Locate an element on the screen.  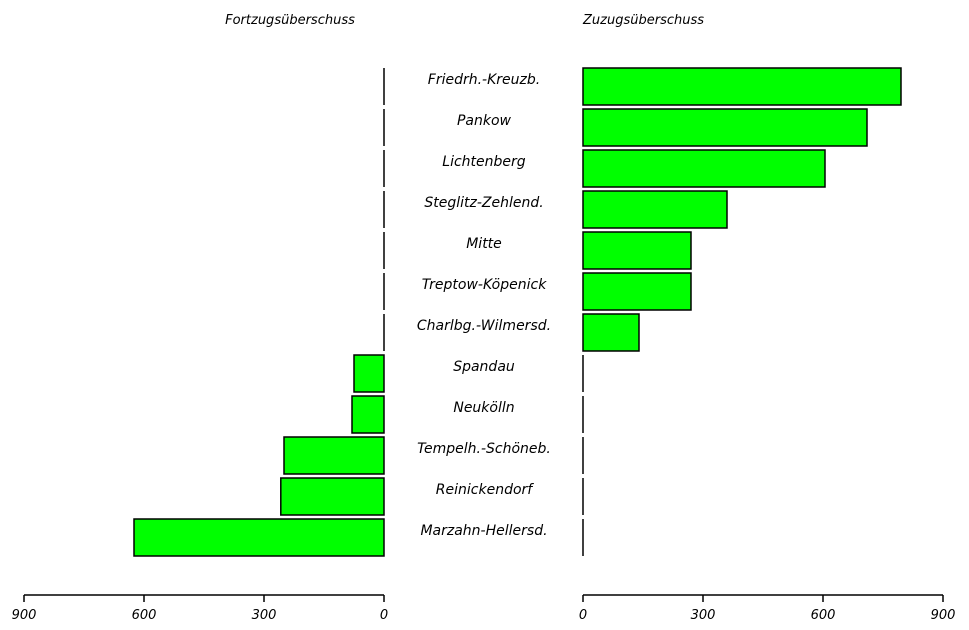
right-axis-tick-label: 900 is located at coordinates (943, 615).